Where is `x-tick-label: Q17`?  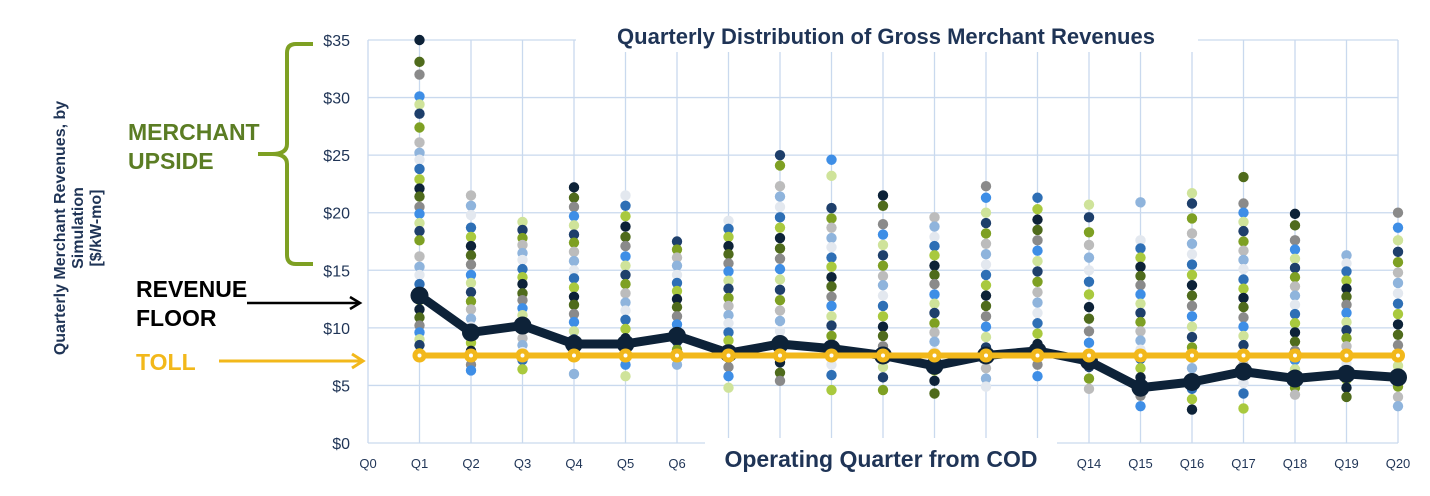
x-tick-label: Q17 is located at coordinates (1243, 463).